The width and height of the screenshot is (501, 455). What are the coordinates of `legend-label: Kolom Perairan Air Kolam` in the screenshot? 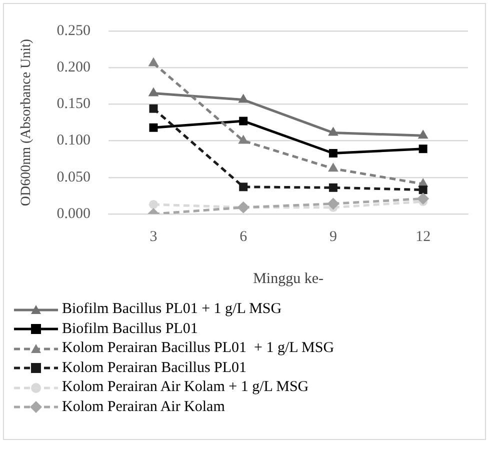 It's located at (143, 407).